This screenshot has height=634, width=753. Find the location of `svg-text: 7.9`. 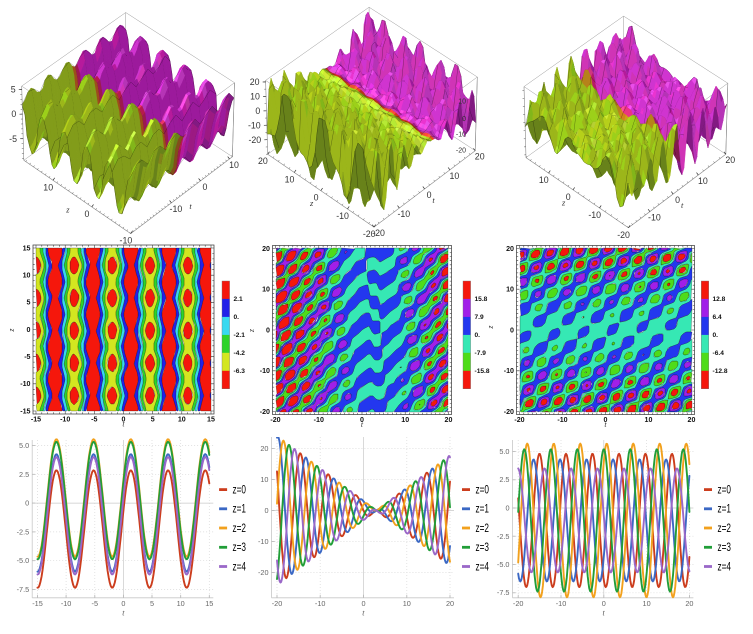

svg-text: 7.9 is located at coordinates (479, 317).